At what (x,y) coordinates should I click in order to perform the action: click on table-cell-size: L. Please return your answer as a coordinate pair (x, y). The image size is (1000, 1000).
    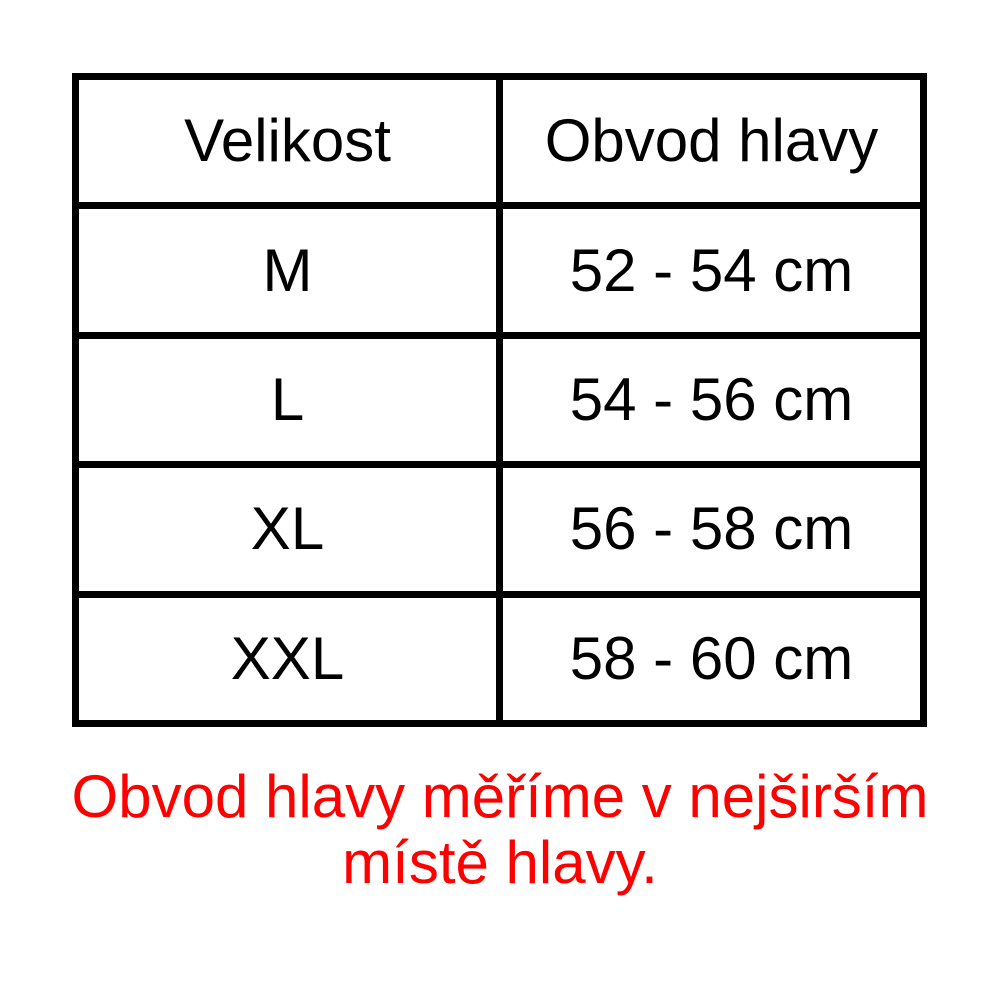
    Looking at the image, I should click on (287, 400).